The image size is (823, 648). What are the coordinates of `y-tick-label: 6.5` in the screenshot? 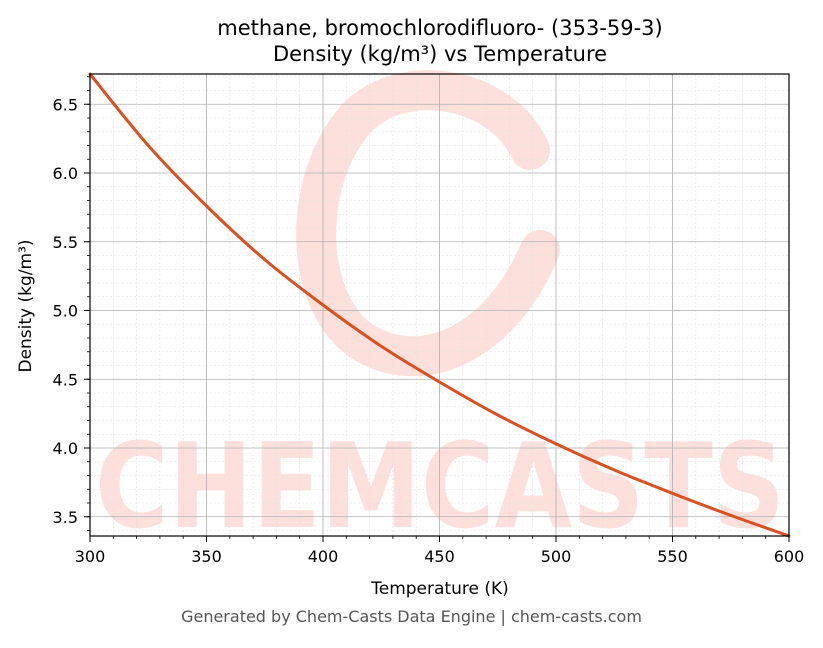 It's located at (65, 104).